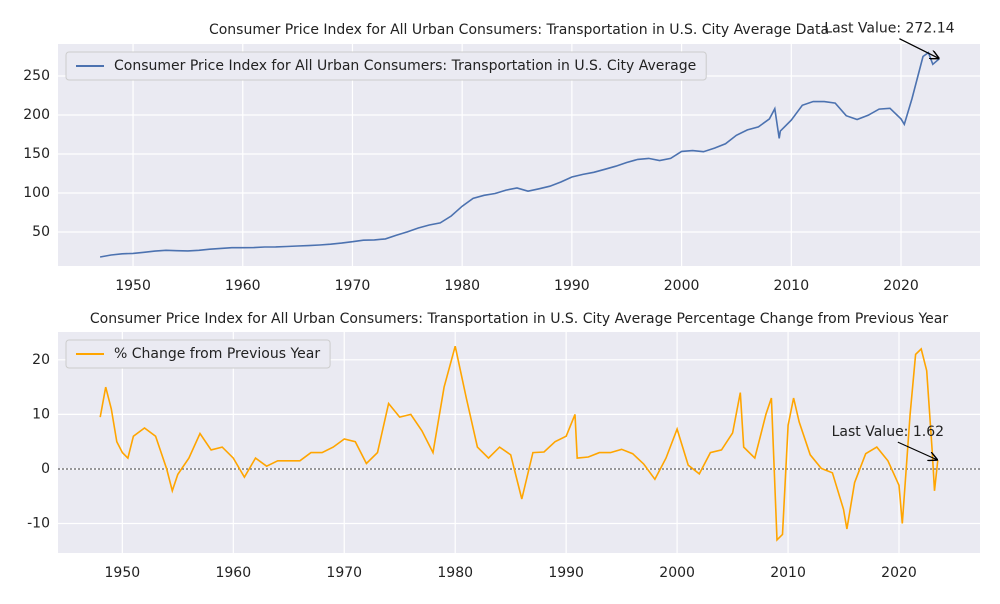 Image resolution: width=1000 pixels, height=604 pixels. I want to click on y-tick-label: 10, so click(41, 414).